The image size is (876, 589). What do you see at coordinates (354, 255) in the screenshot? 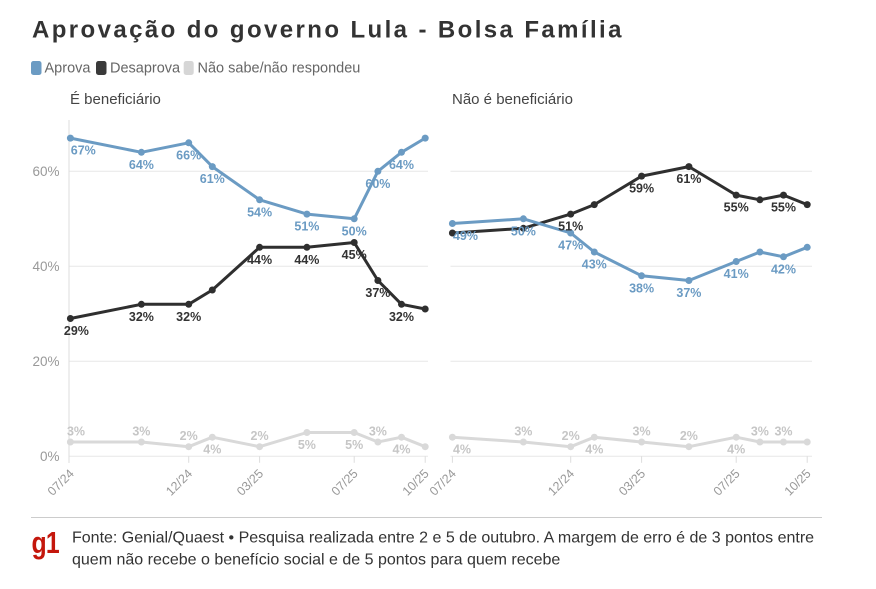
I see `svg-text: 45%` at bounding box center [354, 255].